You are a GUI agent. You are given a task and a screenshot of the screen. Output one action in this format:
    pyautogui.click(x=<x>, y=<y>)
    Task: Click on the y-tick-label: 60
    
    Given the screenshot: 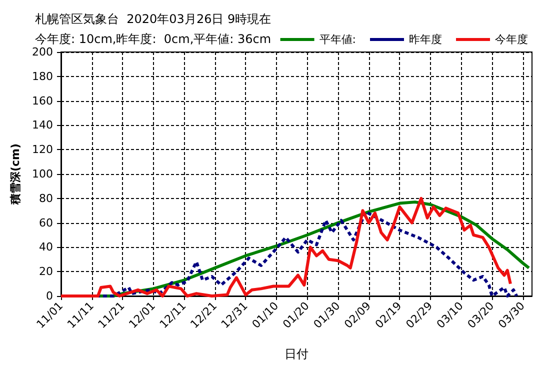 What is the action you would take?
    pyautogui.click(x=46, y=223)
    